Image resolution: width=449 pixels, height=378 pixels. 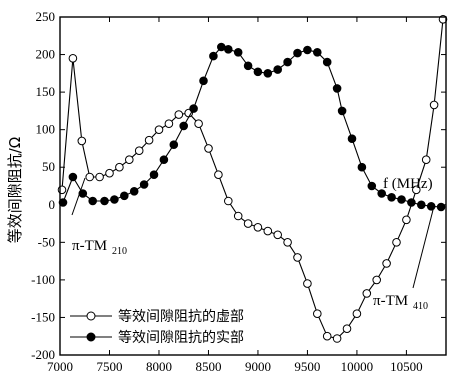 What do you see at coordinates (357, 366) in the screenshot?
I see `x-tick-label: 10000` at bounding box center [357, 366].